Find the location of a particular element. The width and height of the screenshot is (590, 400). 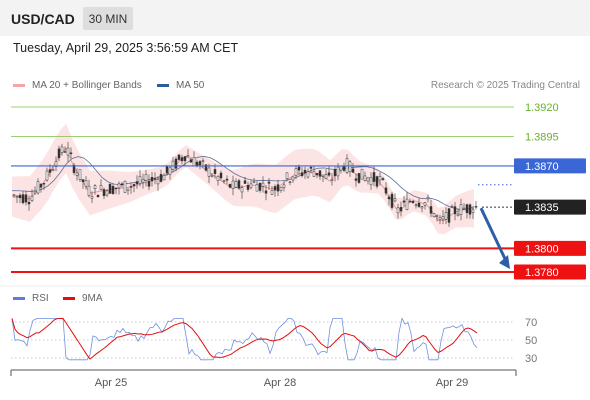

rsi-tick-label: 70 is located at coordinates (531, 323).